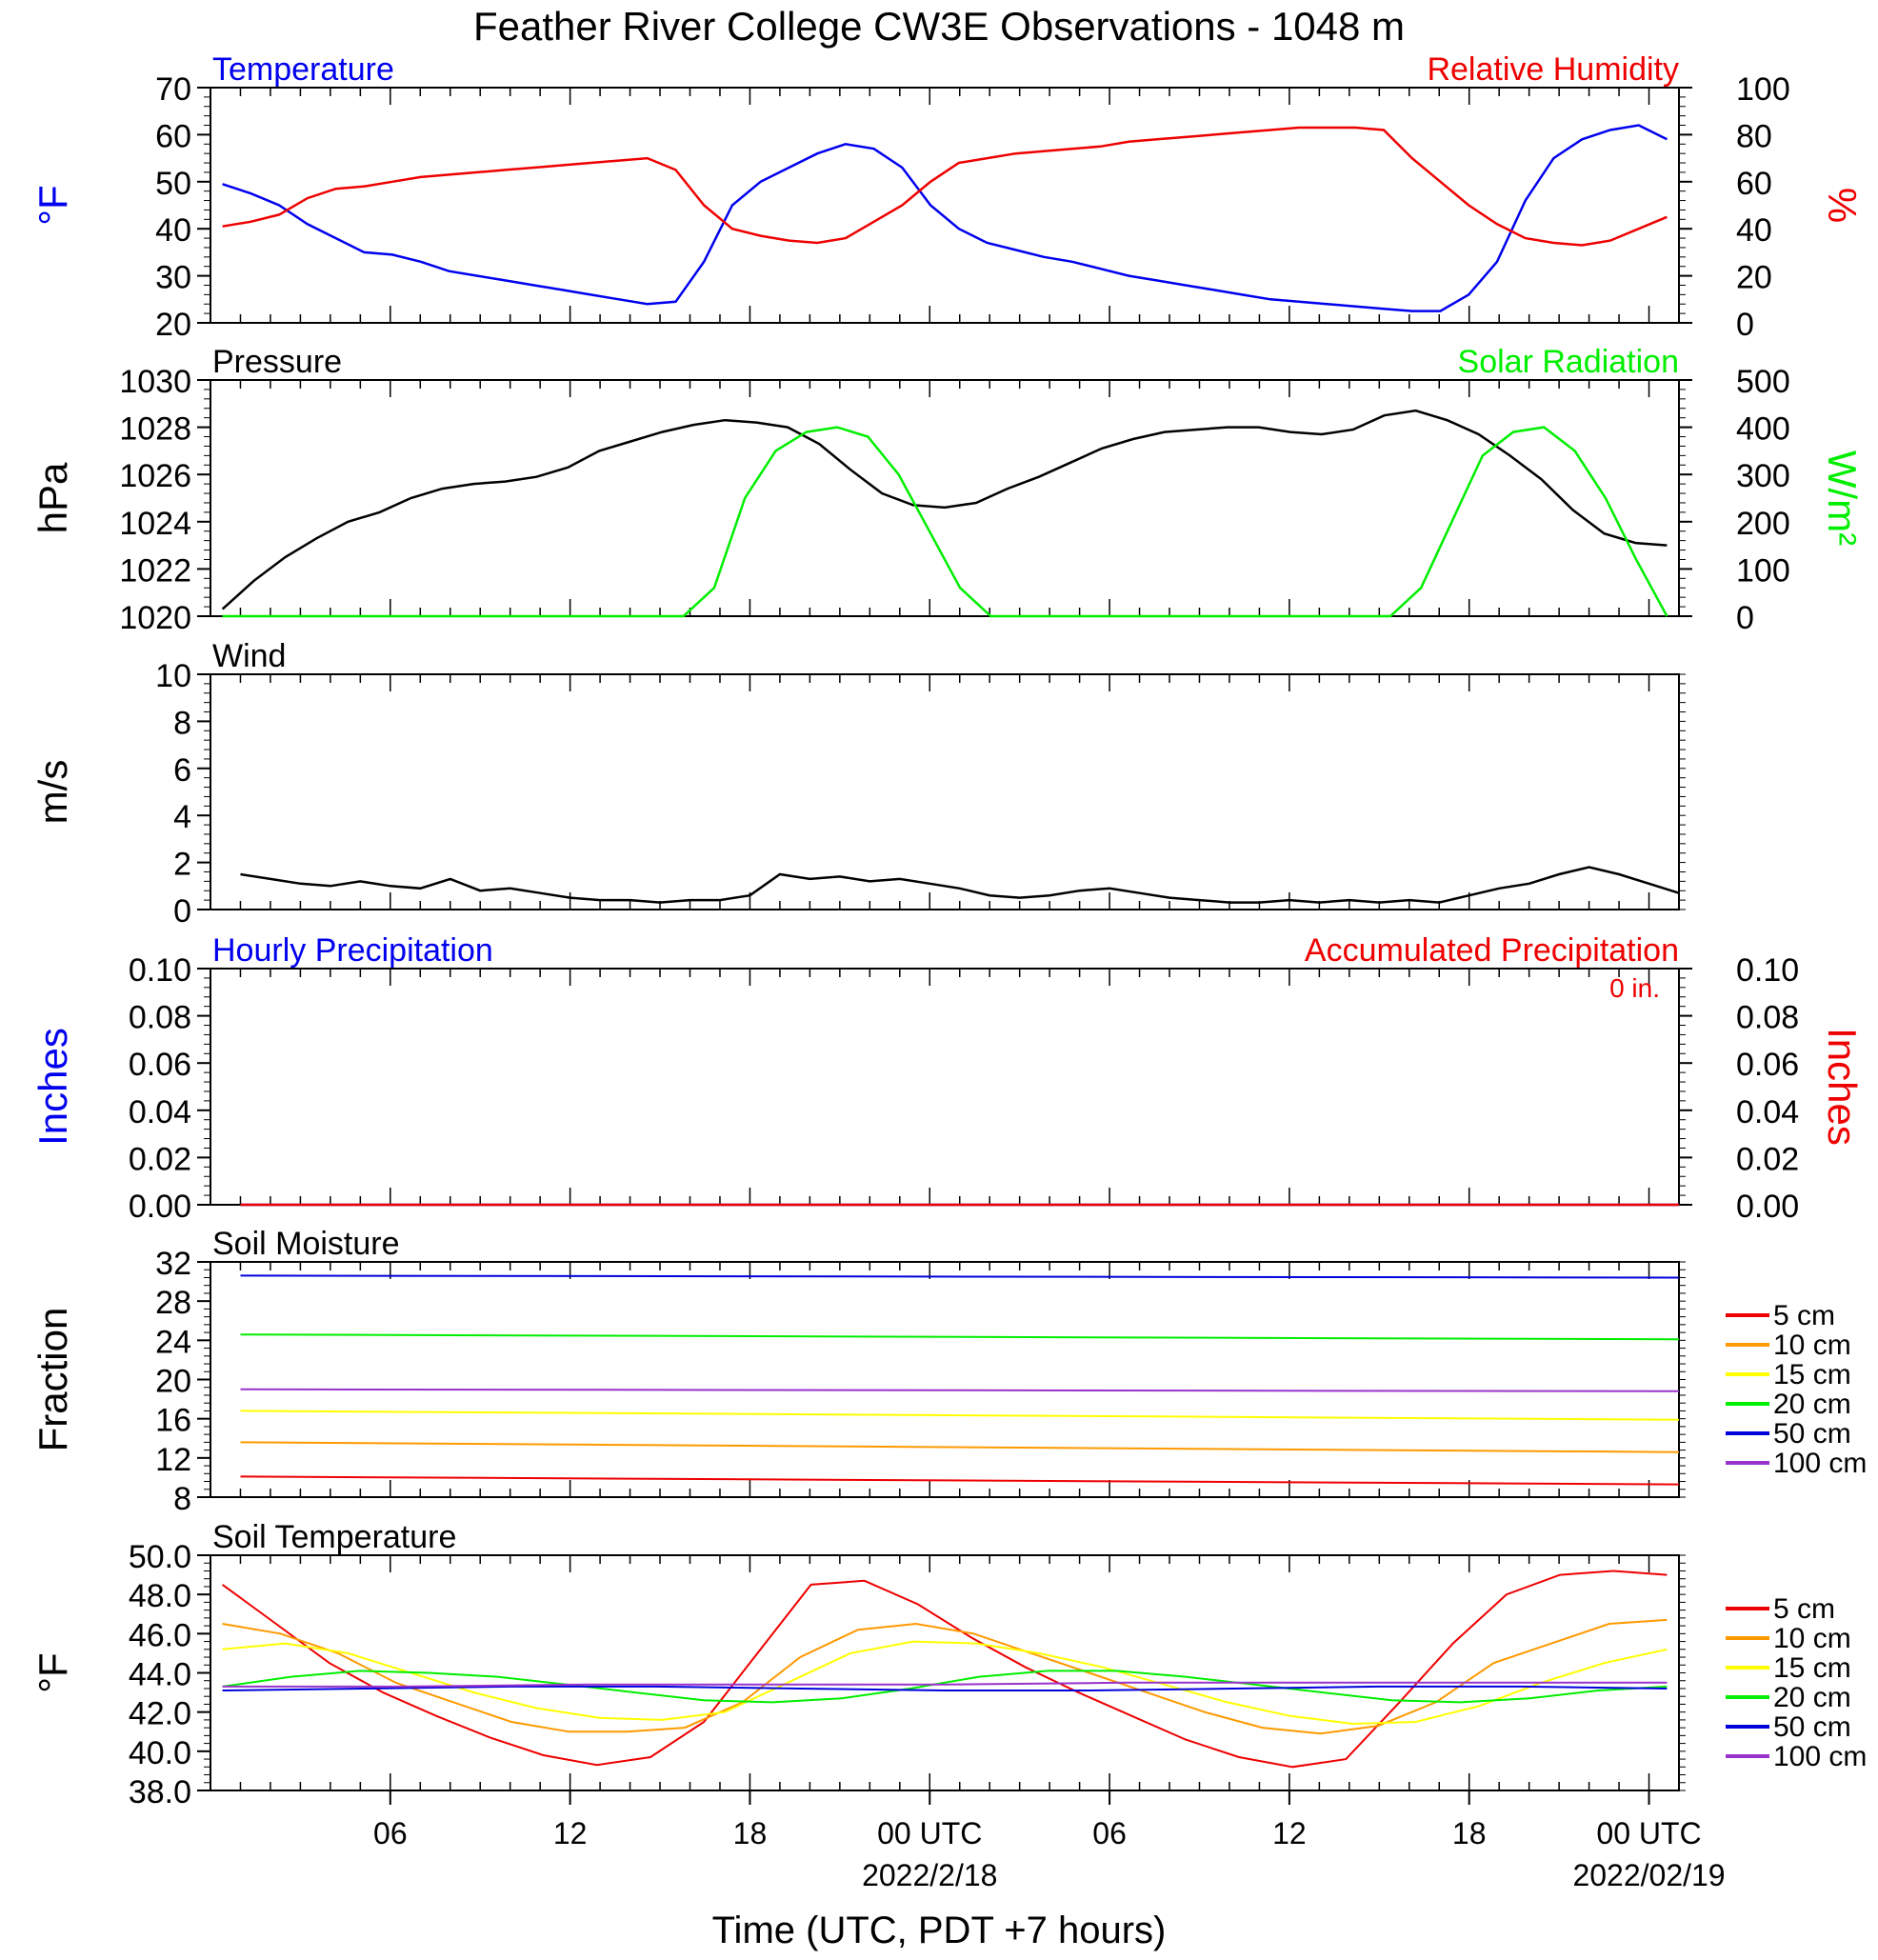 Image resolution: width=1878 pixels, height=1960 pixels. Describe the element at coordinates (1767, 1112) in the screenshot. I see `y-tick-label-right: 0.04` at that location.